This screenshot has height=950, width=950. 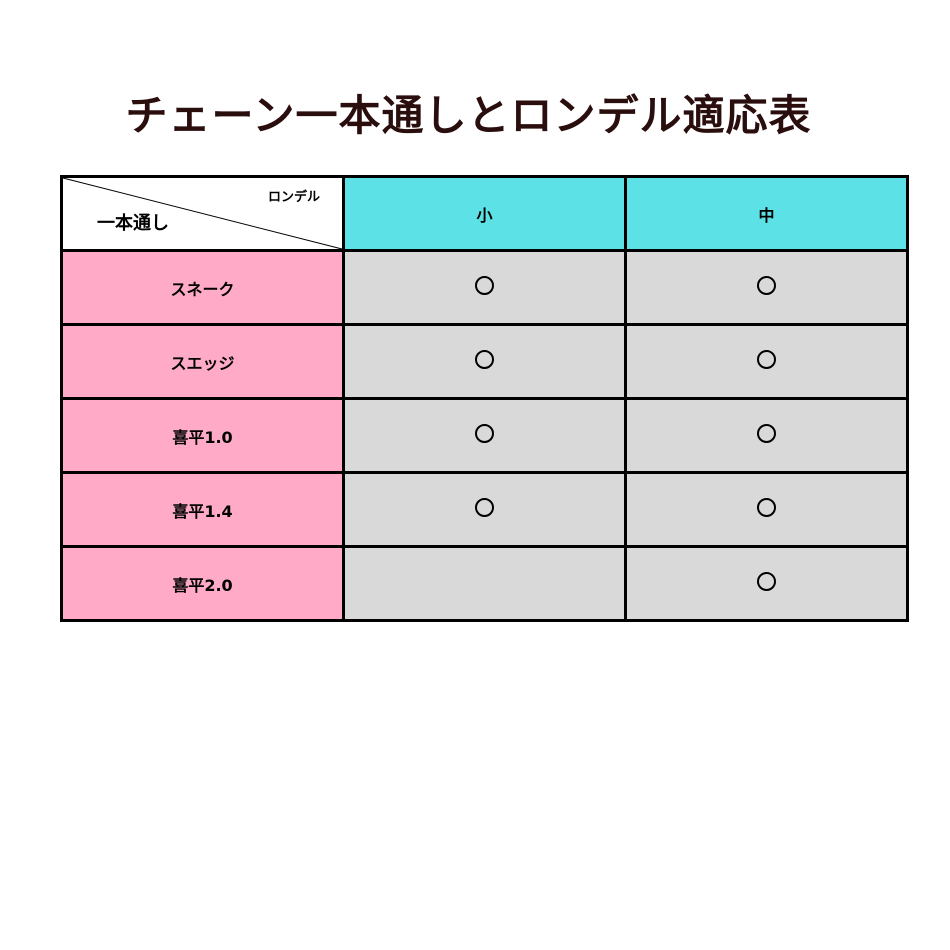 What do you see at coordinates (202, 361) in the screenshot?
I see `row-header: スエッジ` at bounding box center [202, 361].